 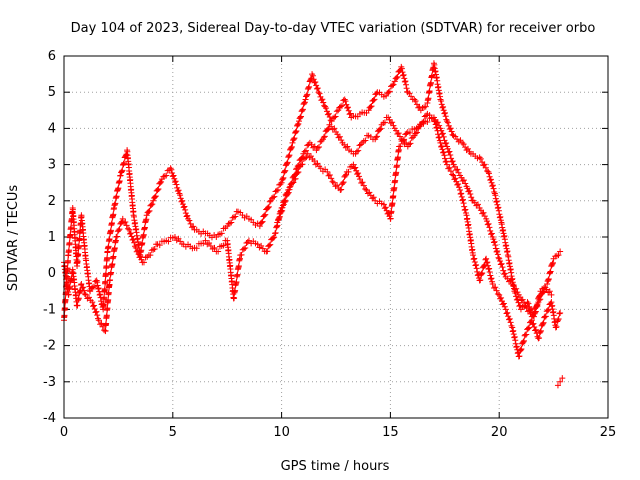 What do you see at coordinates (52, 165) in the screenshot?
I see `y-tick-label: 3` at bounding box center [52, 165].